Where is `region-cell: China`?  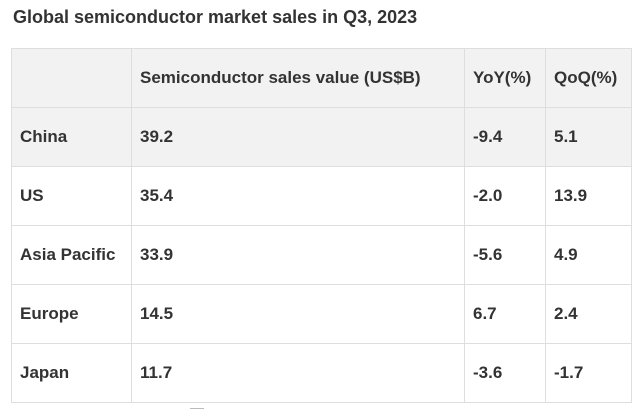
region-cell: China is located at coordinates (71, 137).